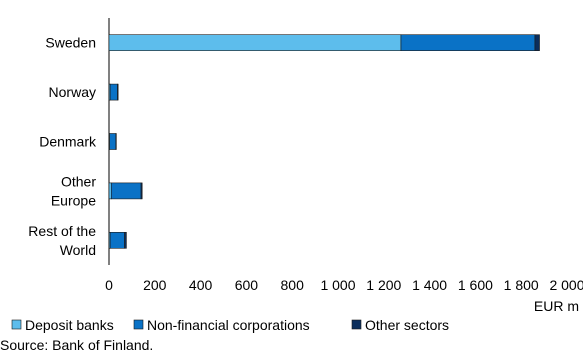 The height and width of the screenshot is (356, 583). I want to click on x-tick-label-2: 200, so click(155, 285).